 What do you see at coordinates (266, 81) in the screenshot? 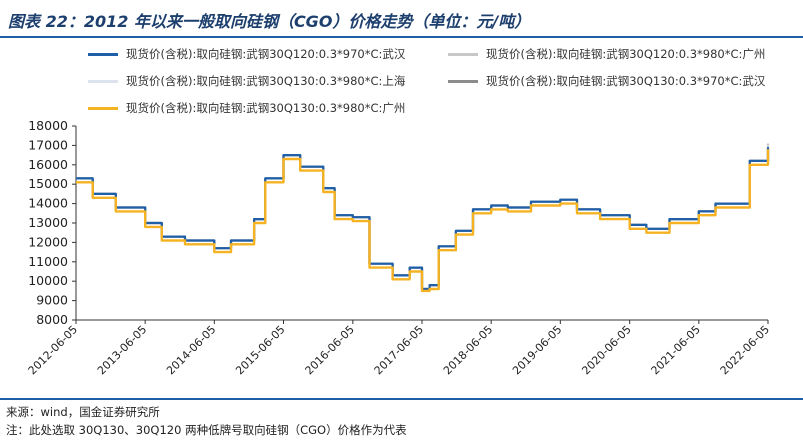
I see `legend-label-3: 现货价(含税):取向硅钢:武钢30Q130:0.3*980*C:上海` at bounding box center [266, 81].